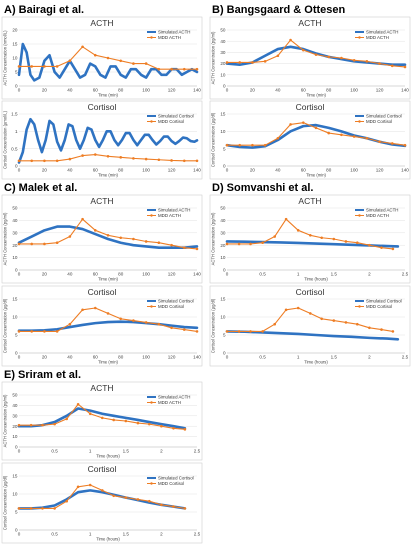 The image size is (412, 550). What do you see at coordinates (405, 90) in the screenshot?
I see `x-tick-label: 140` at bounding box center [405, 90].